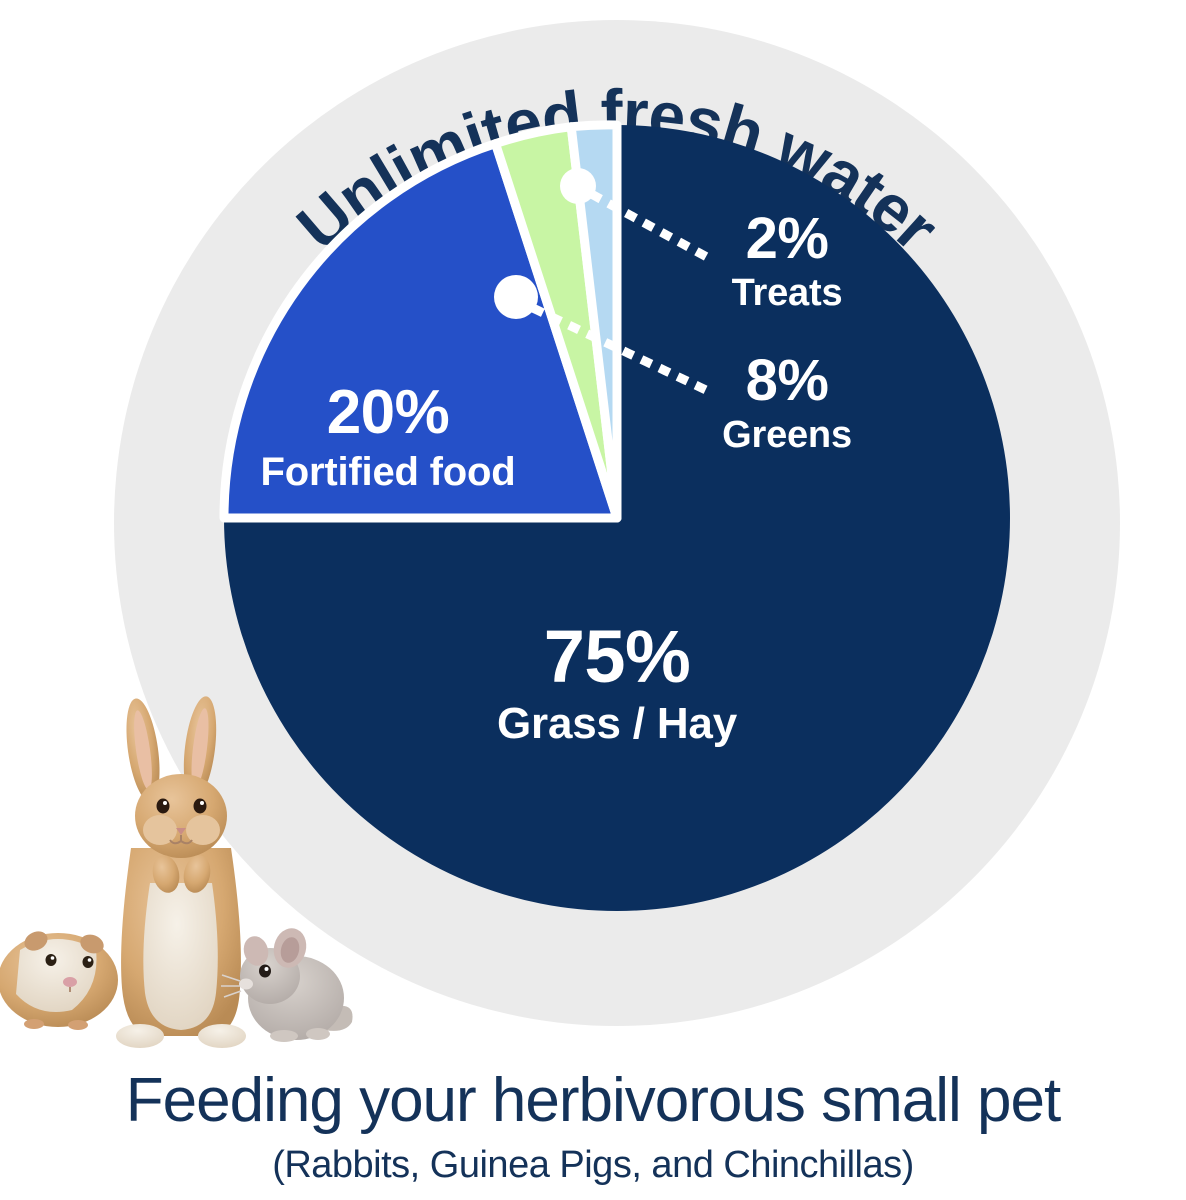 This screenshot has width=1186, height=1200. What do you see at coordinates (287, 985) in the screenshot?
I see `chinchilla-photo` at bounding box center [287, 985].